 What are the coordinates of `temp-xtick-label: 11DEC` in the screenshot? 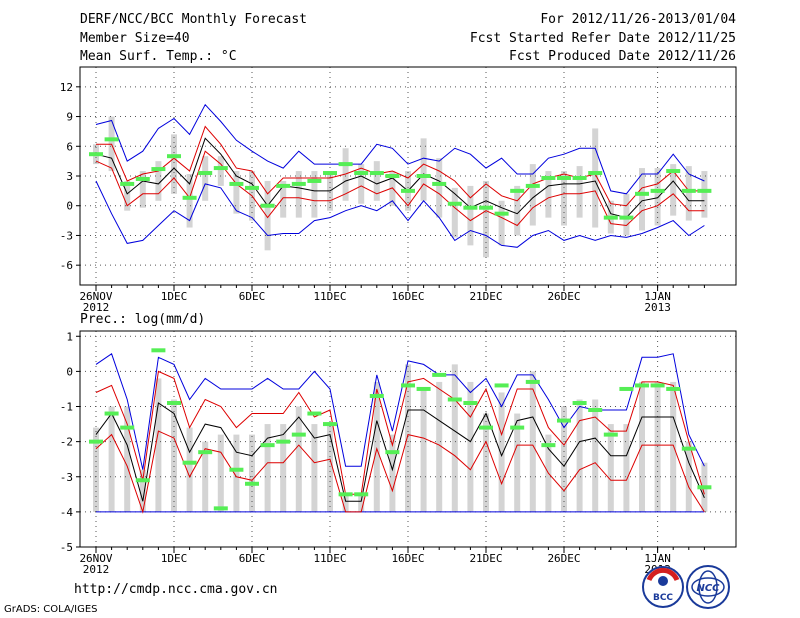 It's located at (329, 296).